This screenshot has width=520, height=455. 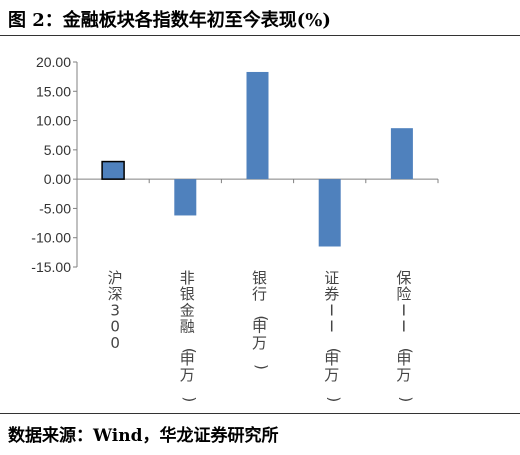 I want to click on y-tick-label: 10.00, so click(x=53, y=121).